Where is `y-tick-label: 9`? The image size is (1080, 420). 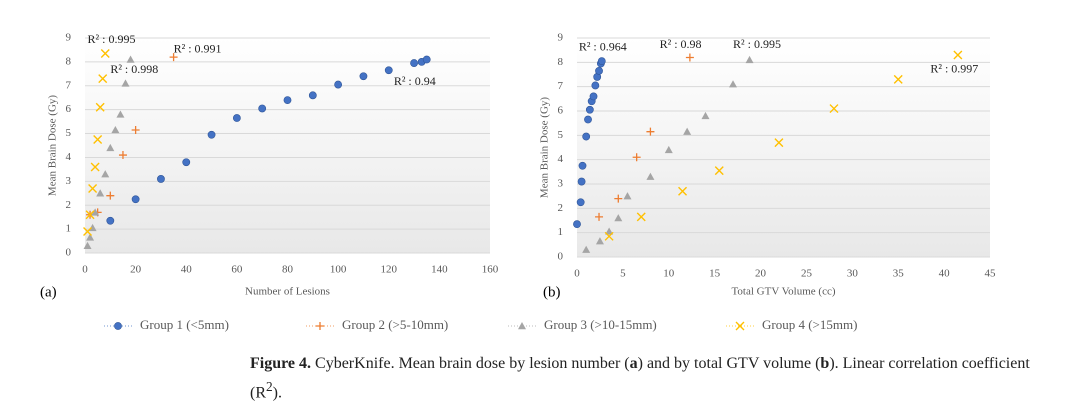
y-tick-label: 9 is located at coordinates (69, 38).